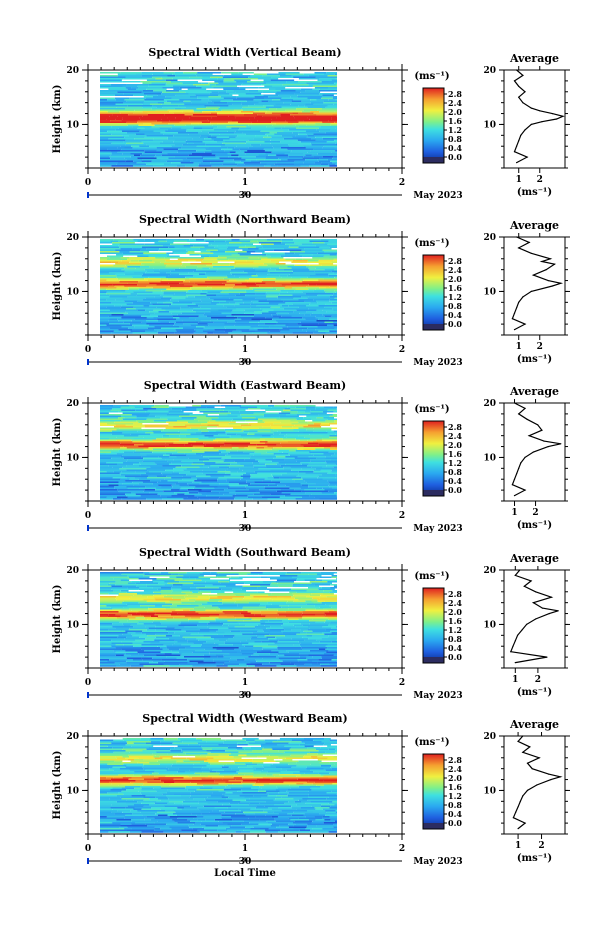 The width and height of the screenshot is (615, 929). Describe the element at coordinates (72, 292) in the screenshot. I see `y-tick-label: 10` at that location.